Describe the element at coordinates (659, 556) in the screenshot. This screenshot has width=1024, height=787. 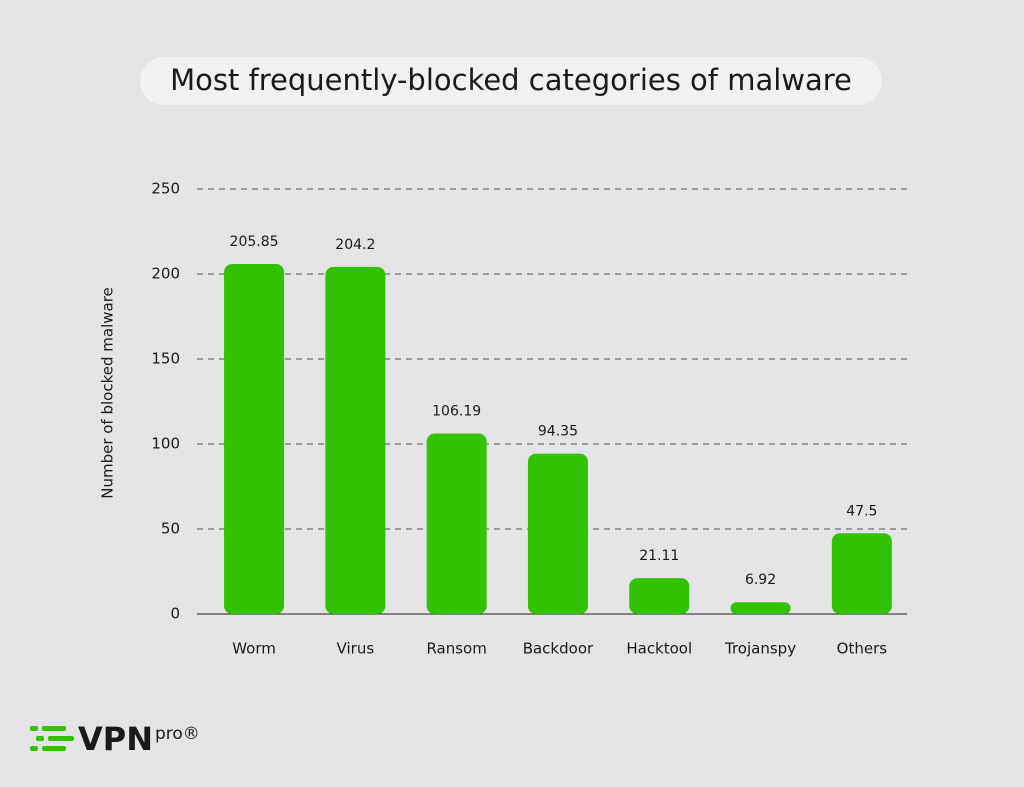
I see `value-label: 21.11` at that location.